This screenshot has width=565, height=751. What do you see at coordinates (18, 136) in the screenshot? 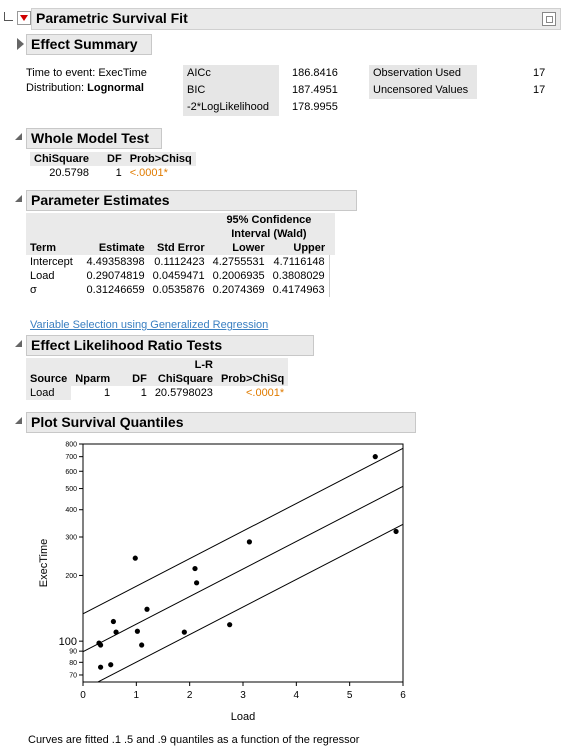
I see `whole-model-disclosure-icon` at bounding box center [18, 136].